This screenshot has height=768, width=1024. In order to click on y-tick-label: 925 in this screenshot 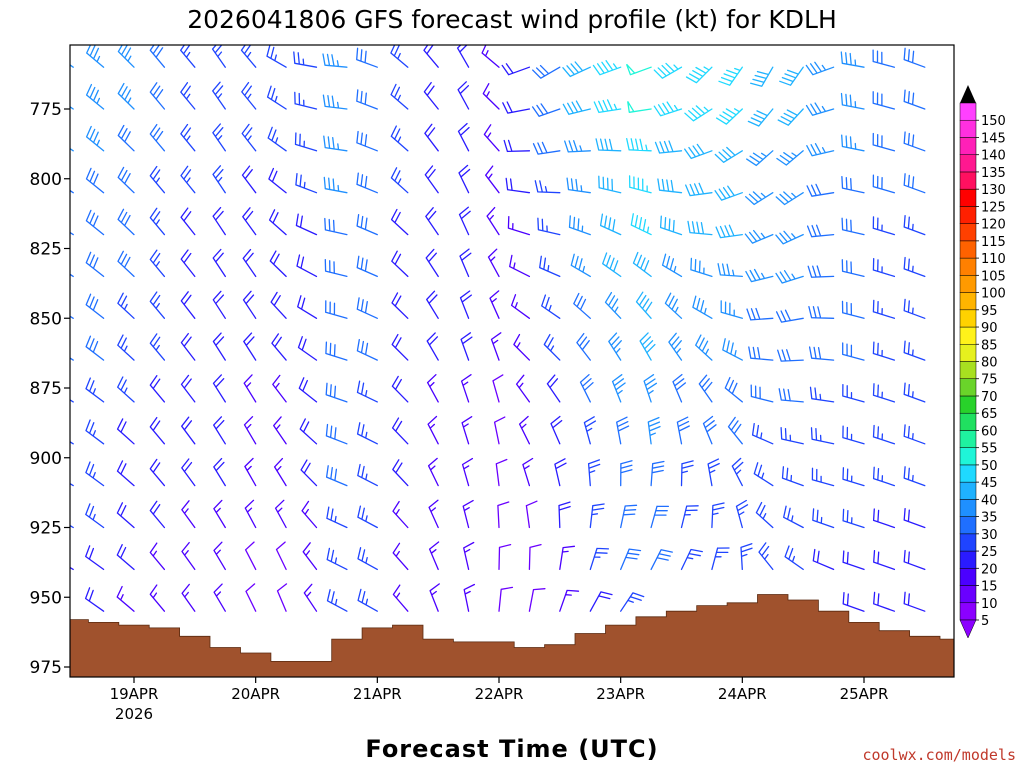, I will do `click(46, 529)`.